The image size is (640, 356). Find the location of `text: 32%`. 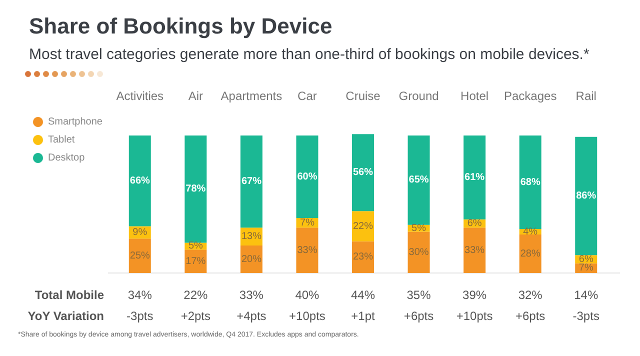

text: 32% is located at coordinates (530, 295).